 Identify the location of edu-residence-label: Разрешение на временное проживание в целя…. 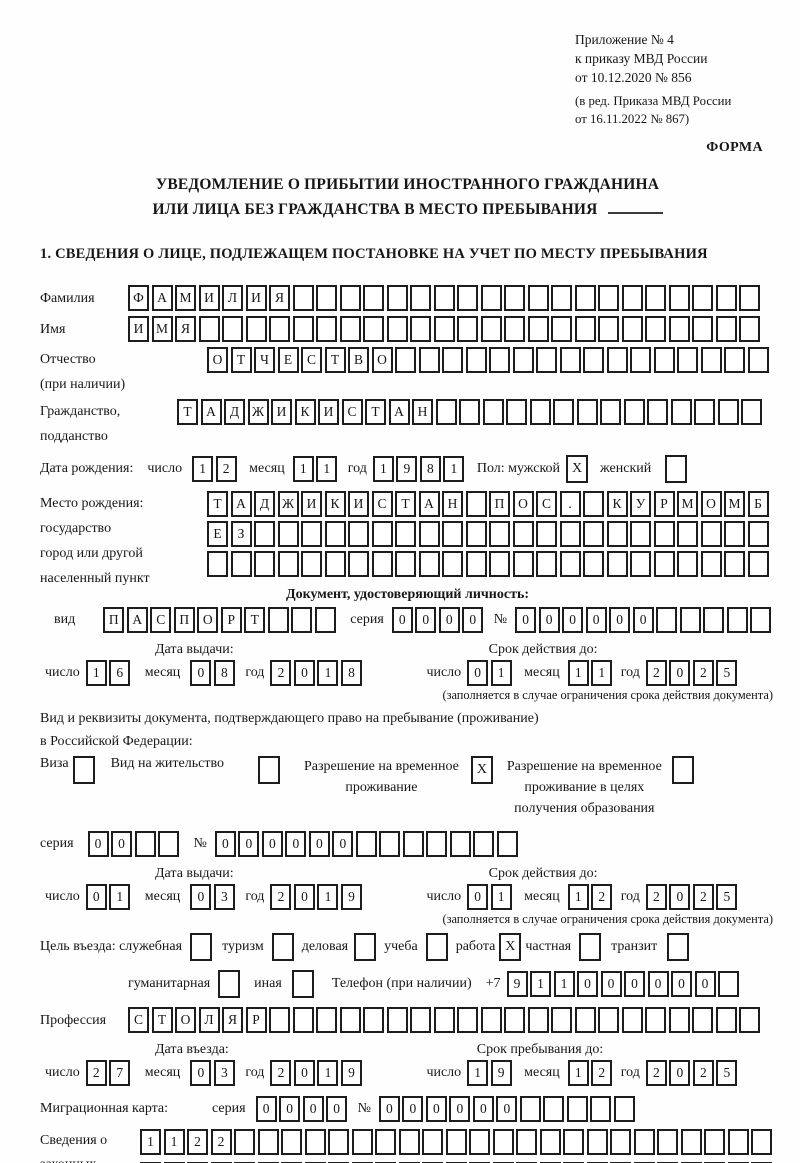
(584, 787).